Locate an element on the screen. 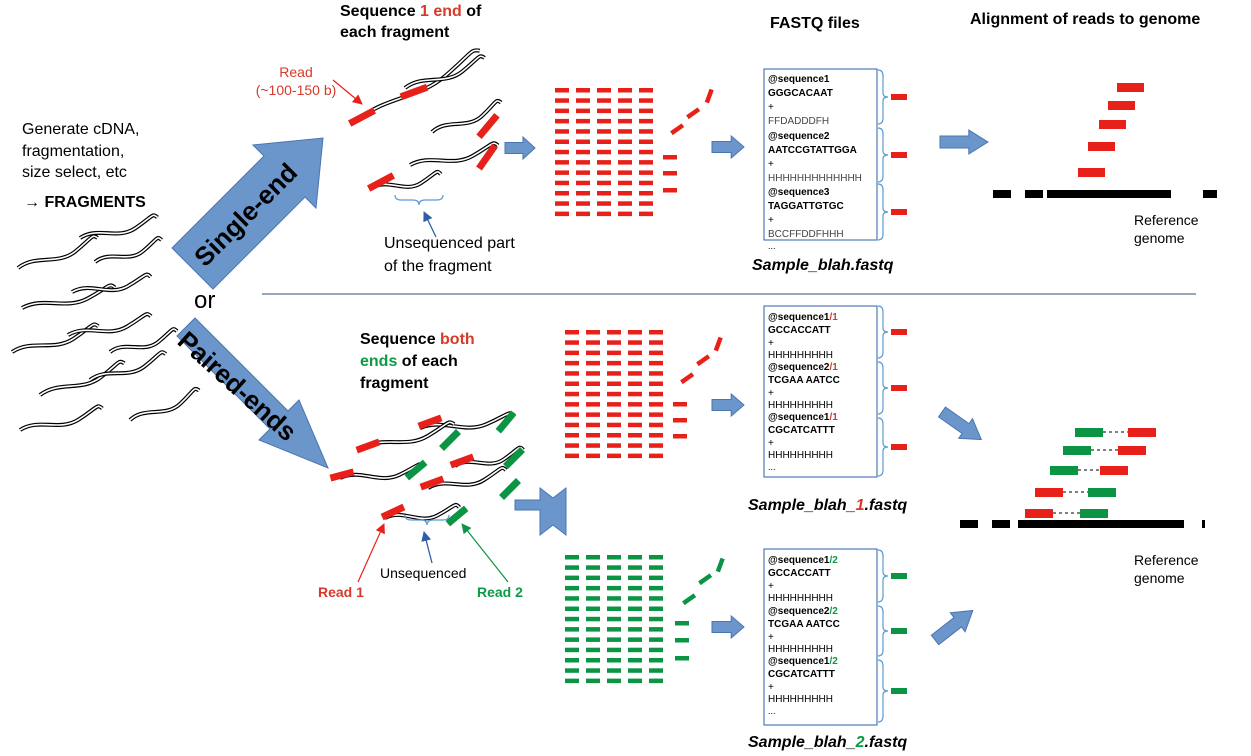  fastq-box-single is located at coordinates (820, 154).